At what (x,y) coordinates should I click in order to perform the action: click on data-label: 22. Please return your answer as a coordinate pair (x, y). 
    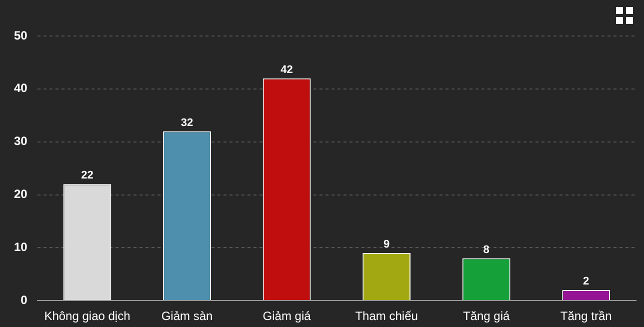
    Looking at the image, I should click on (87, 176).